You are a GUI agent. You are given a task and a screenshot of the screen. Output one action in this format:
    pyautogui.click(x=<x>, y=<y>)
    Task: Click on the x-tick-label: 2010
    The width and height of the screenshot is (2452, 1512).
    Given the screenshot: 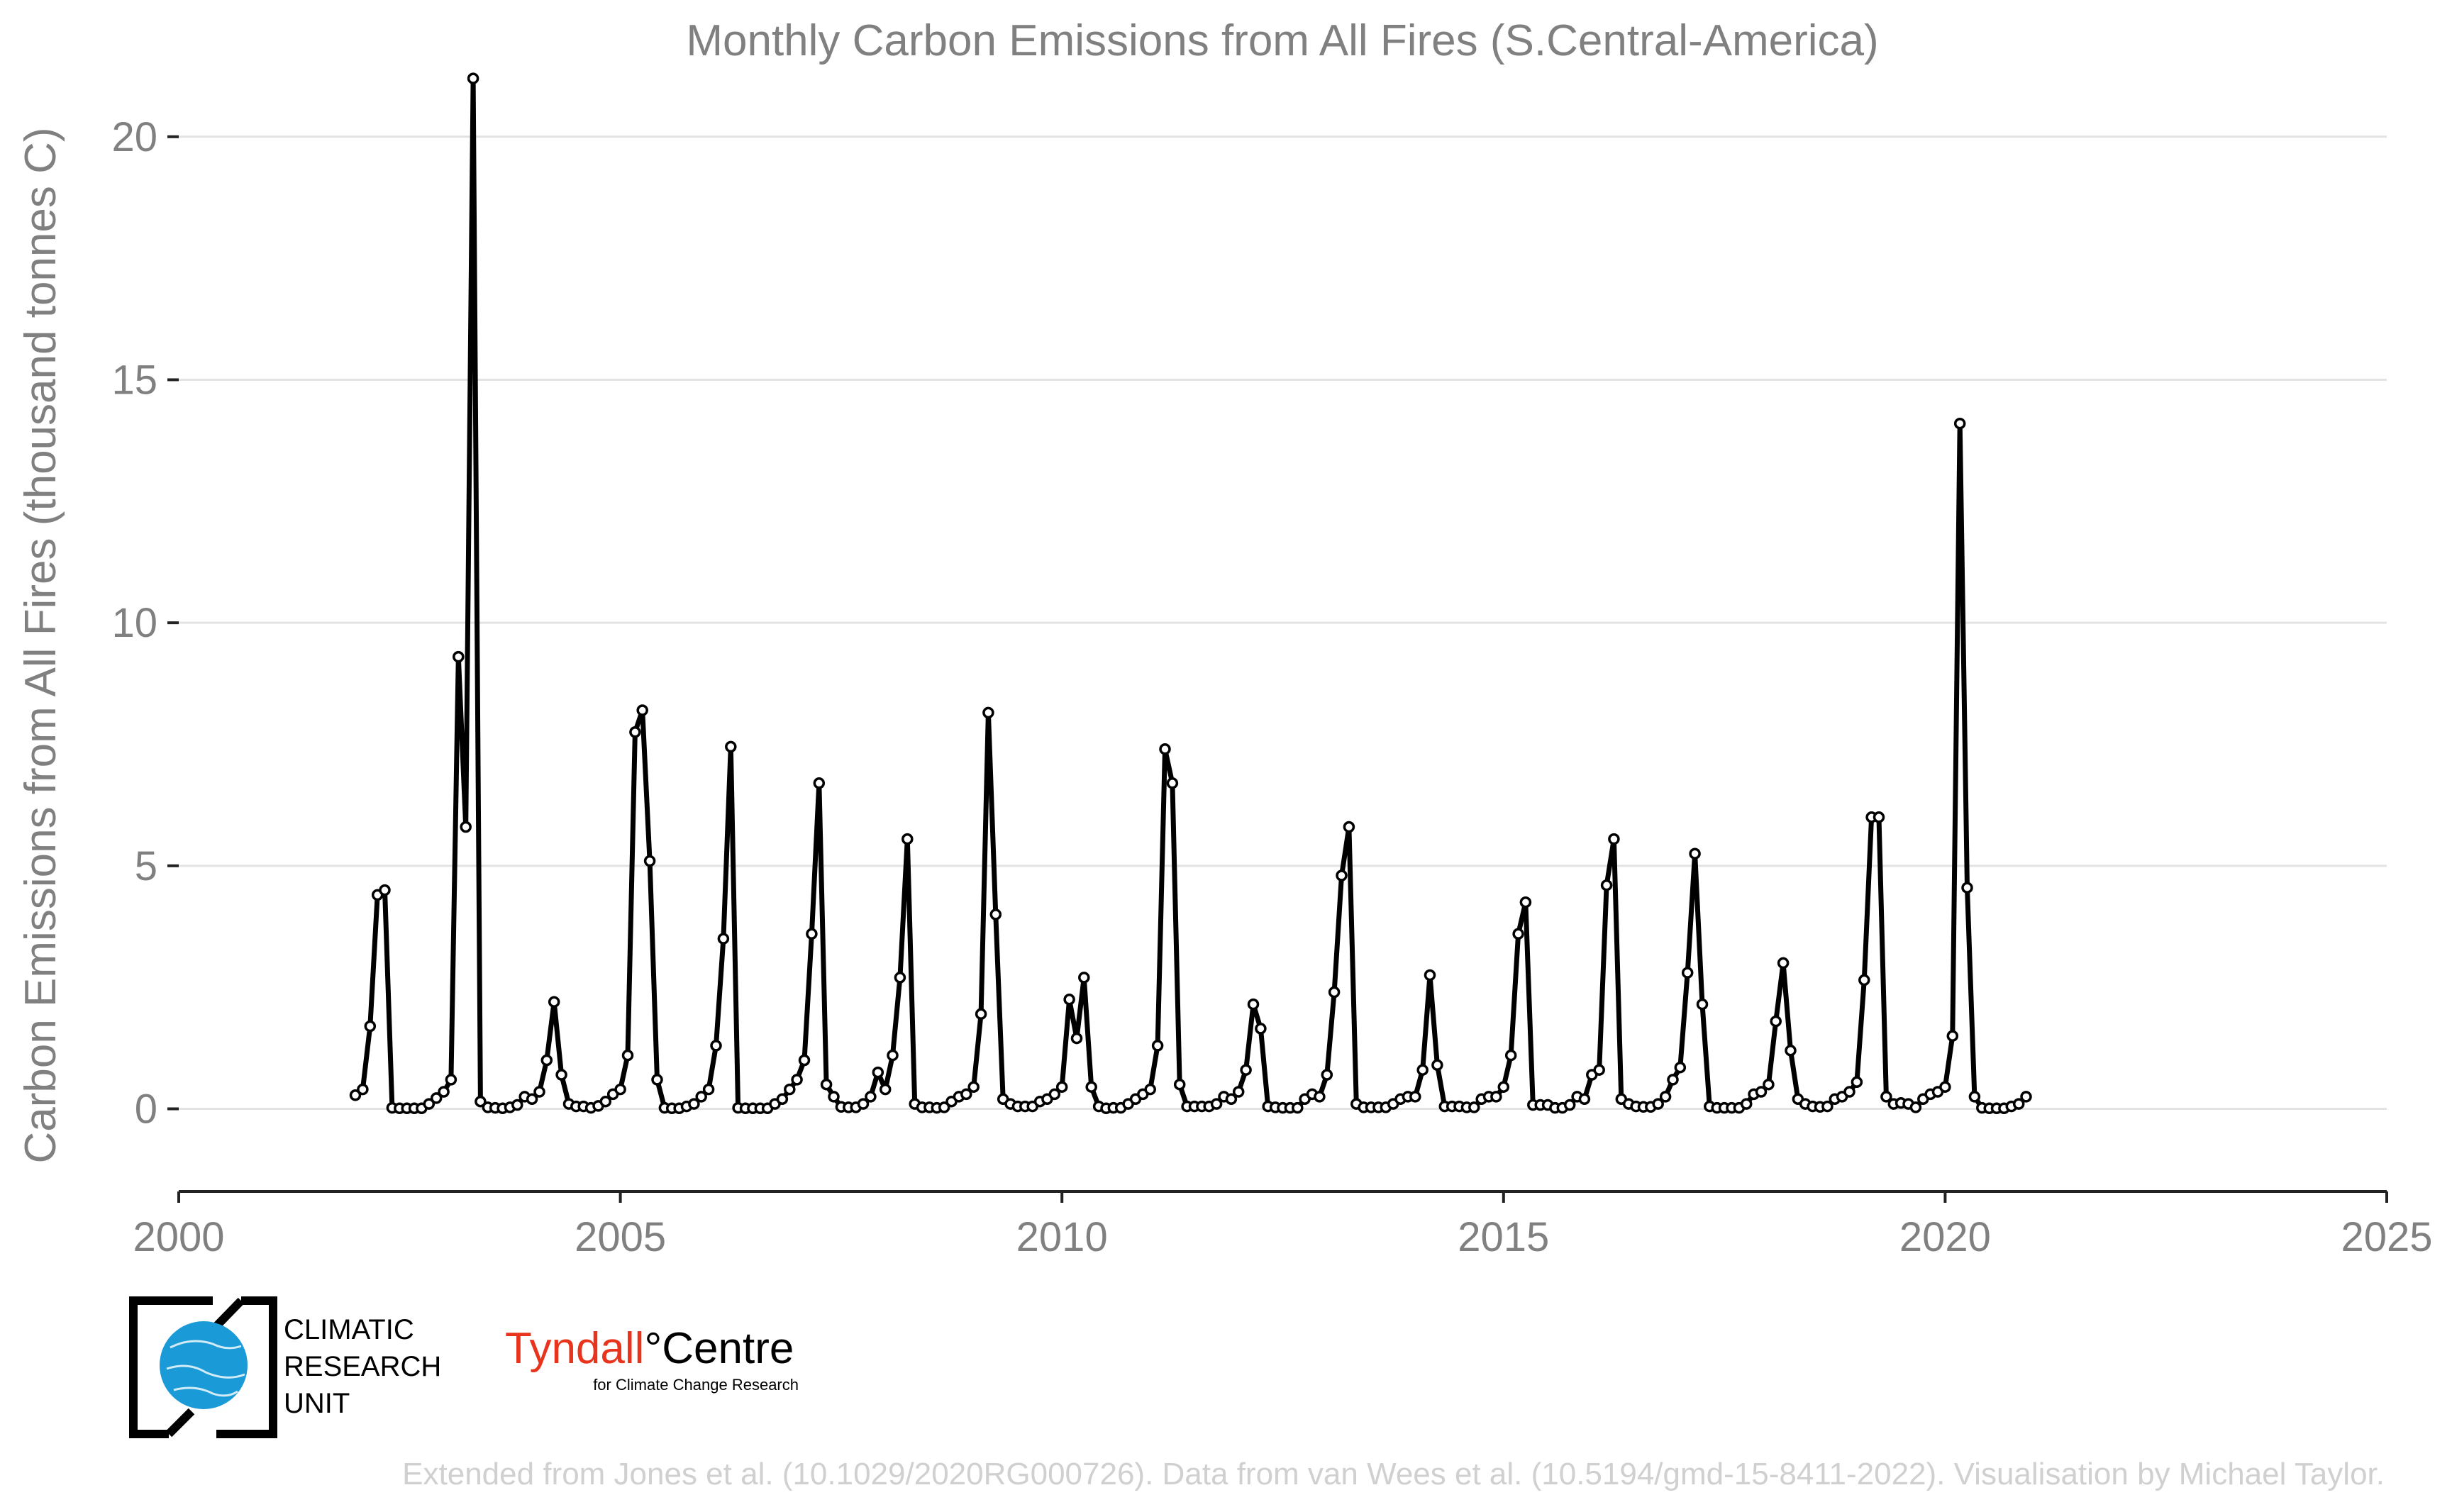 What is the action you would take?
    pyautogui.click(x=1062, y=1237)
    